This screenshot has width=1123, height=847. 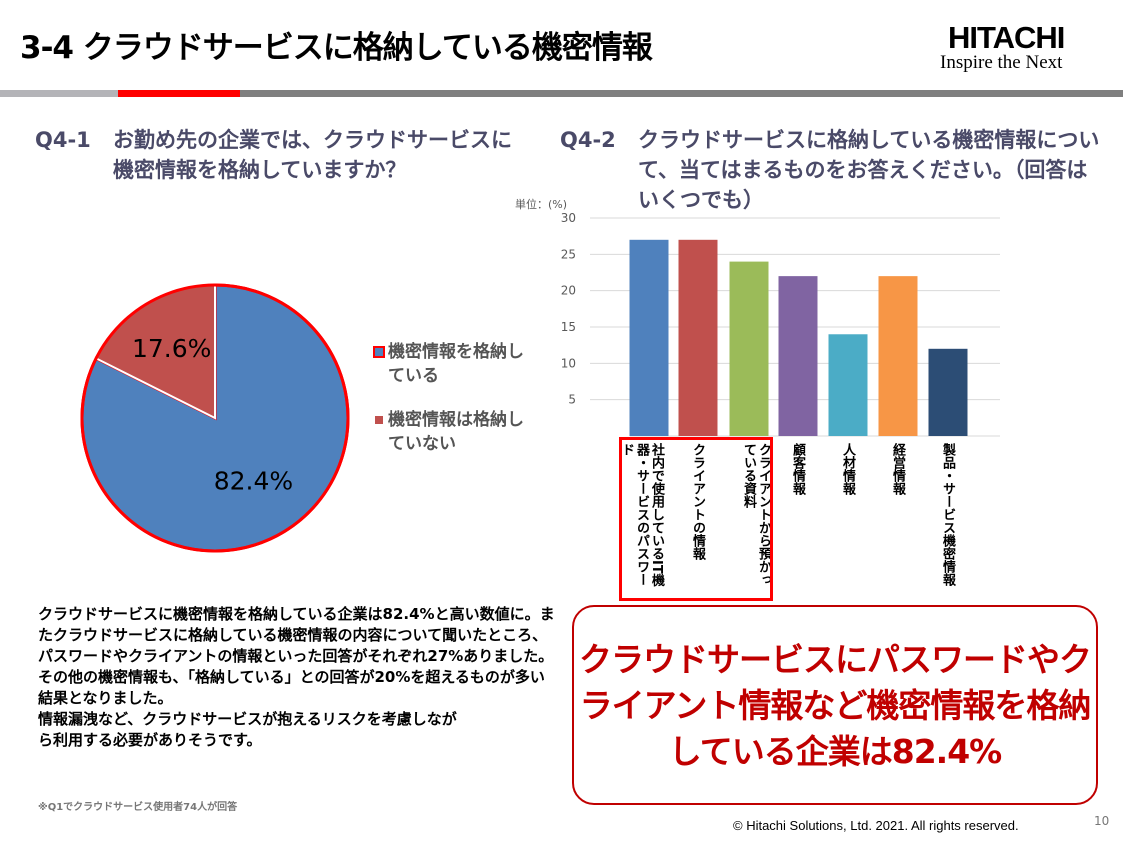 What do you see at coordinates (179, 93) in the screenshot?
I see `rule-red` at bounding box center [179, 93].